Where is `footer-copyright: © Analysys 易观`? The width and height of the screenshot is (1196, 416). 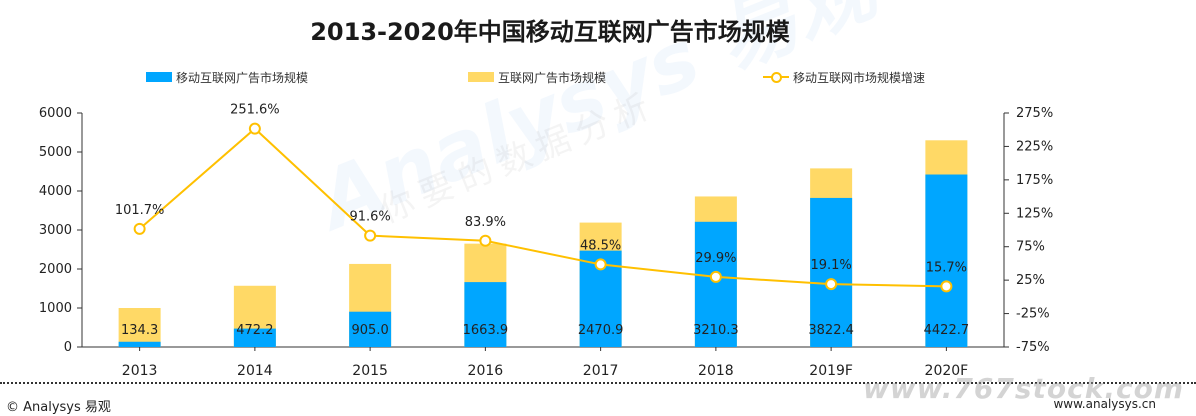
footer-copyright: © Analysys 易观 is located at coordinates (58, 407).